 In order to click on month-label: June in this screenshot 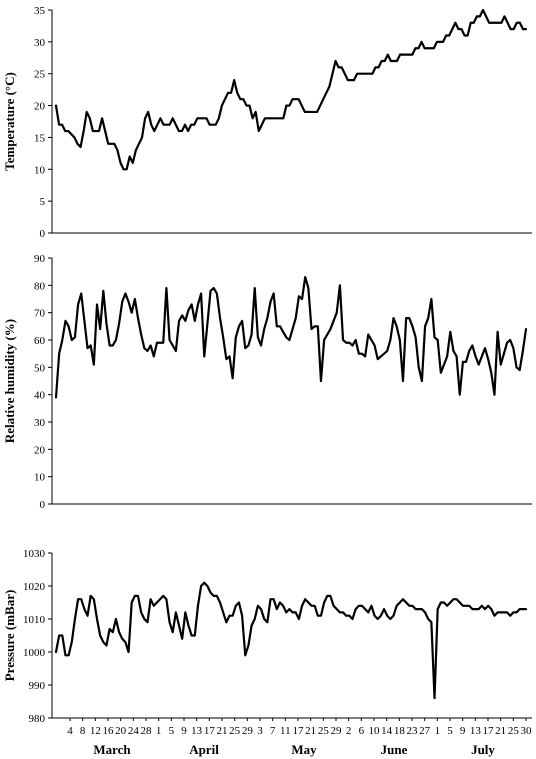, I will do `click(394, 749)`.